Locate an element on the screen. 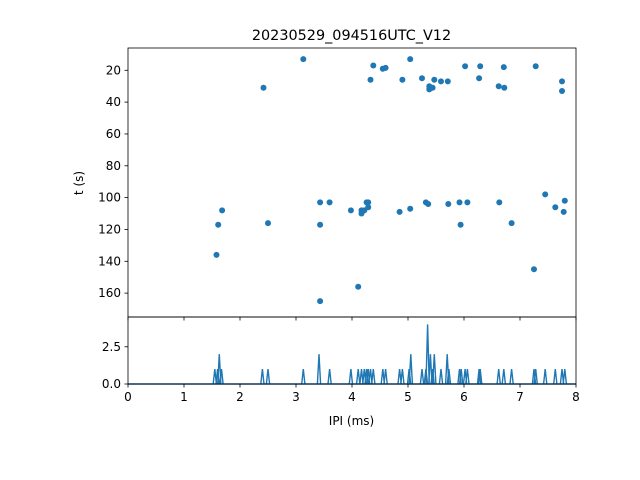  y-tick-label: 20 is located at coordinates (113, 70).